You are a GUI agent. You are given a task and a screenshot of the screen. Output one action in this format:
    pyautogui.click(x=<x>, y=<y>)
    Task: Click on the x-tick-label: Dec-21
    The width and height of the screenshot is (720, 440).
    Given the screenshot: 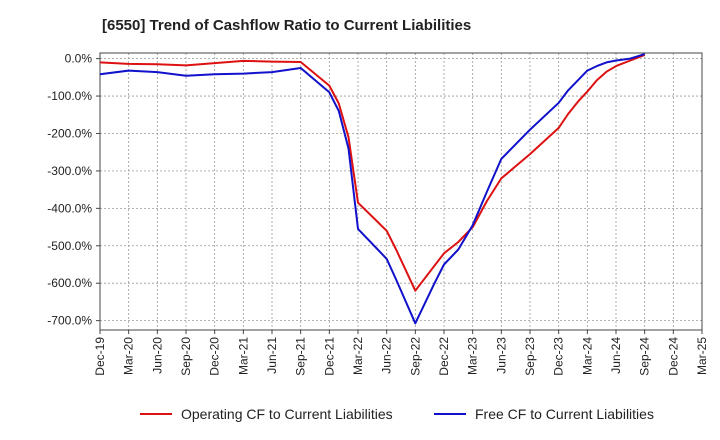 What is the action you would take?
    pyautogui.click(x=329, y=356)
    